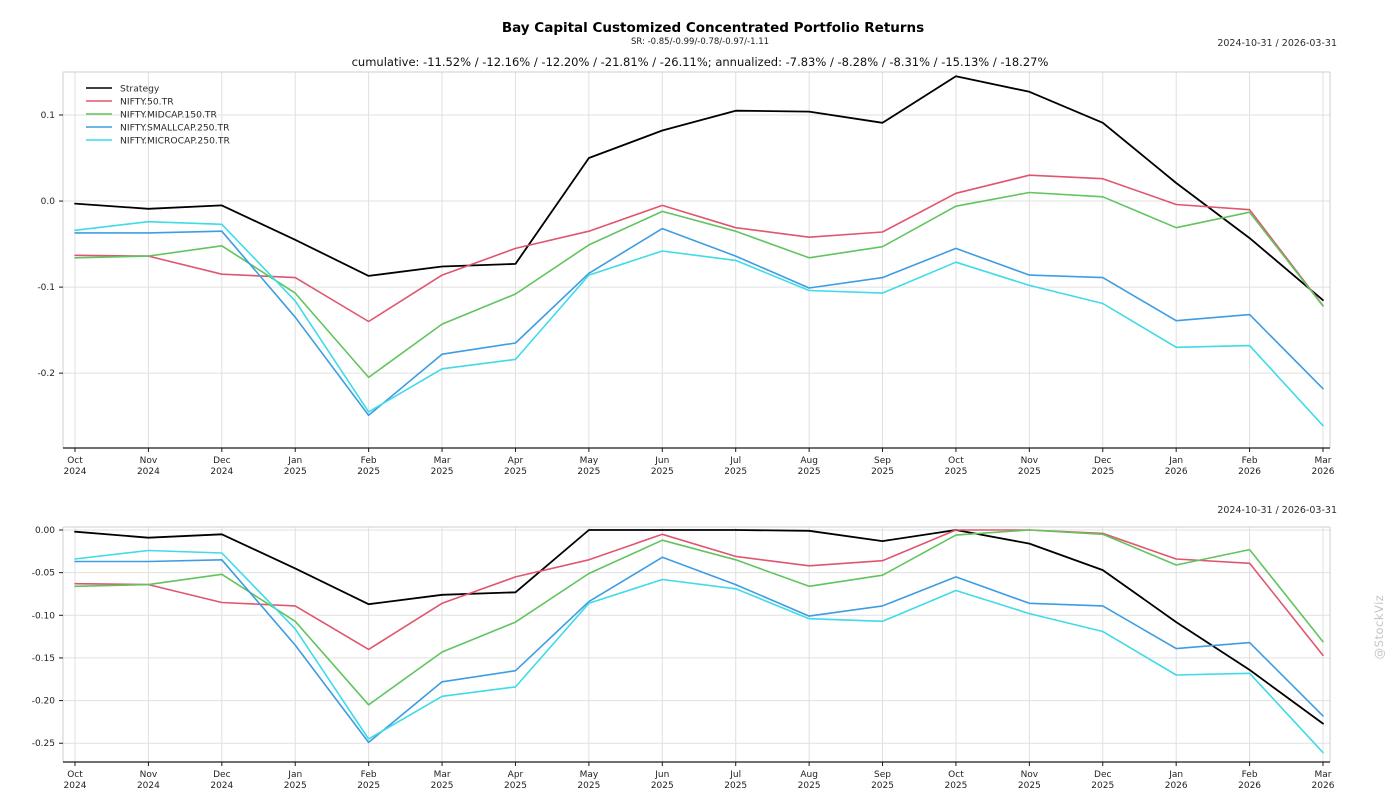  I want to click on legend-item-nifty-midcap-150-tr: NIFTY.MIDCAP.150.TR, so click(151, 115).